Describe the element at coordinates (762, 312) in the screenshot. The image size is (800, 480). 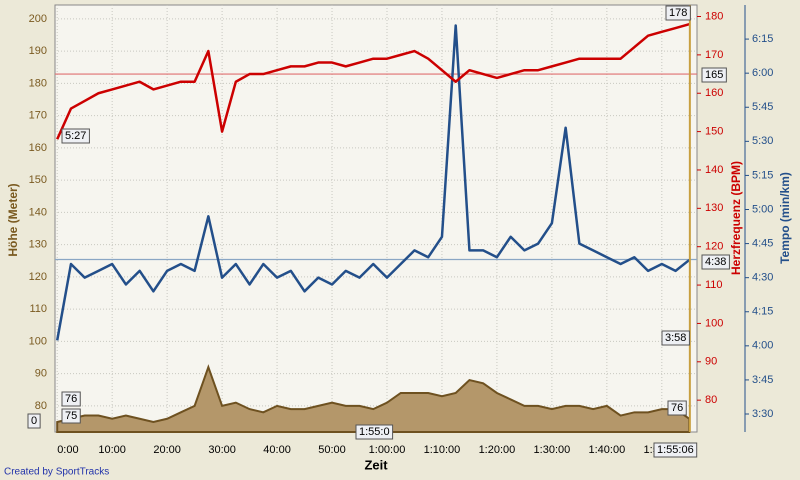
I see `y3-tick-label: 4:15` at that location.